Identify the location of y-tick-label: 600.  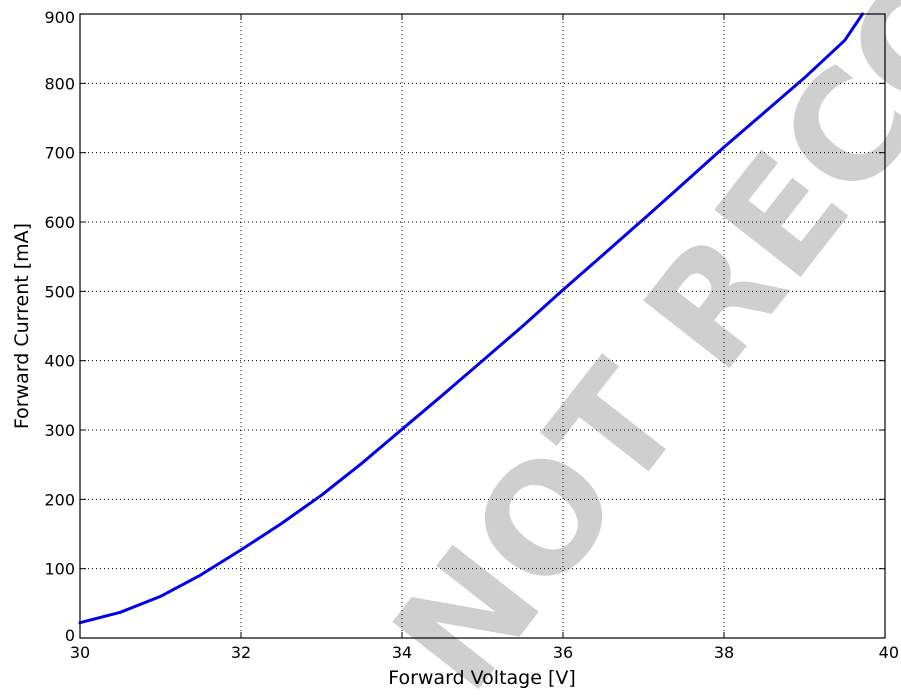
(59, 222).